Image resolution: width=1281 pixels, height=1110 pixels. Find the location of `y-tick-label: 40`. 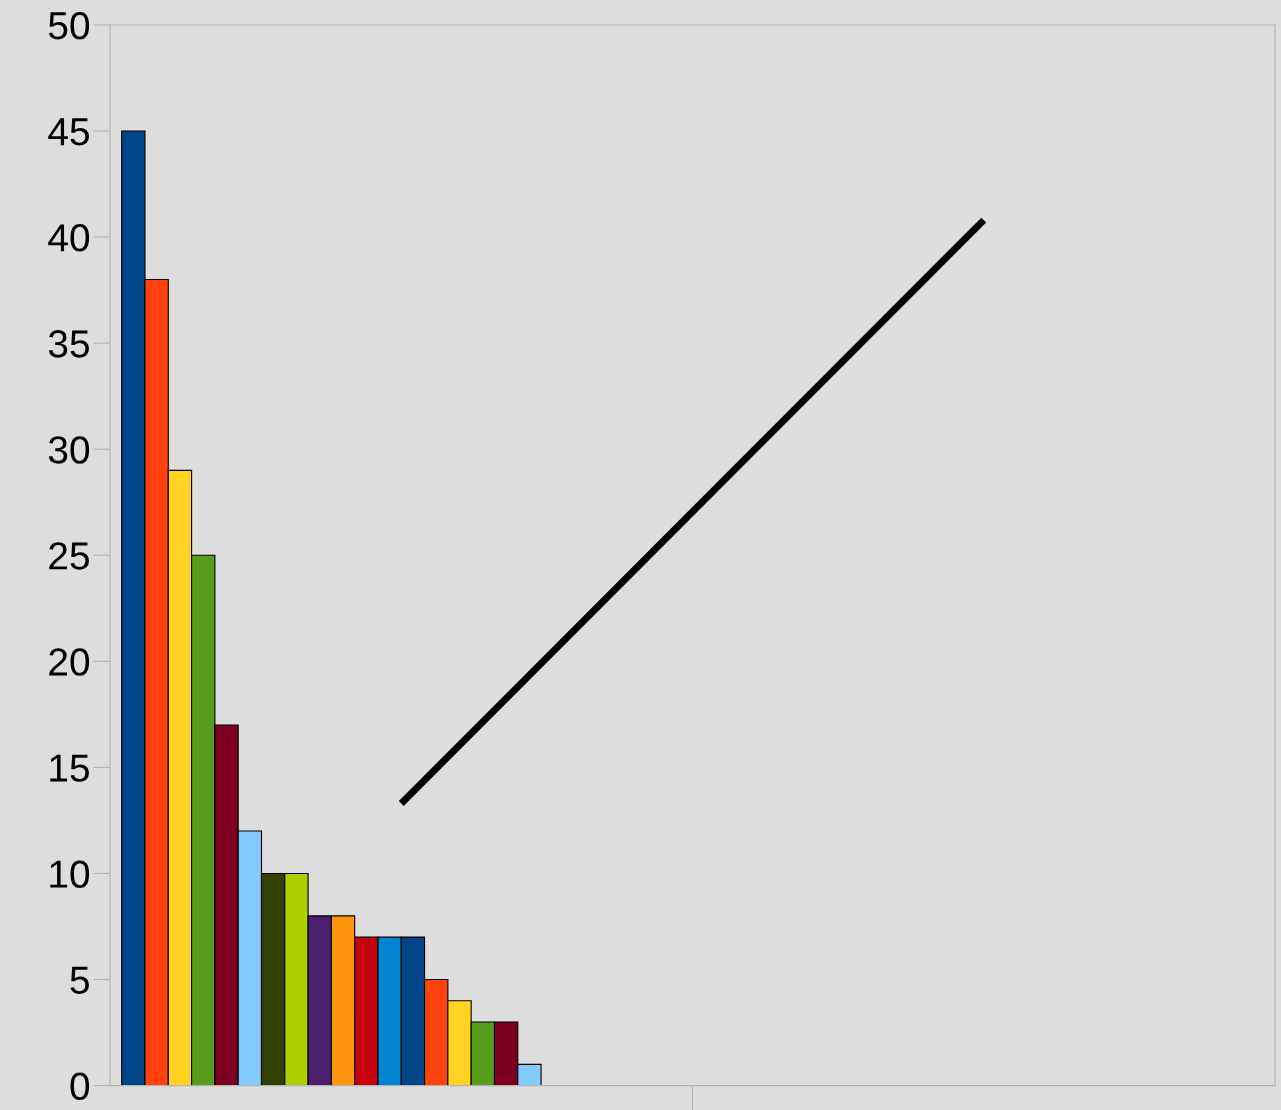

y-tick-label: 40 is located at coordinates (69, 238).